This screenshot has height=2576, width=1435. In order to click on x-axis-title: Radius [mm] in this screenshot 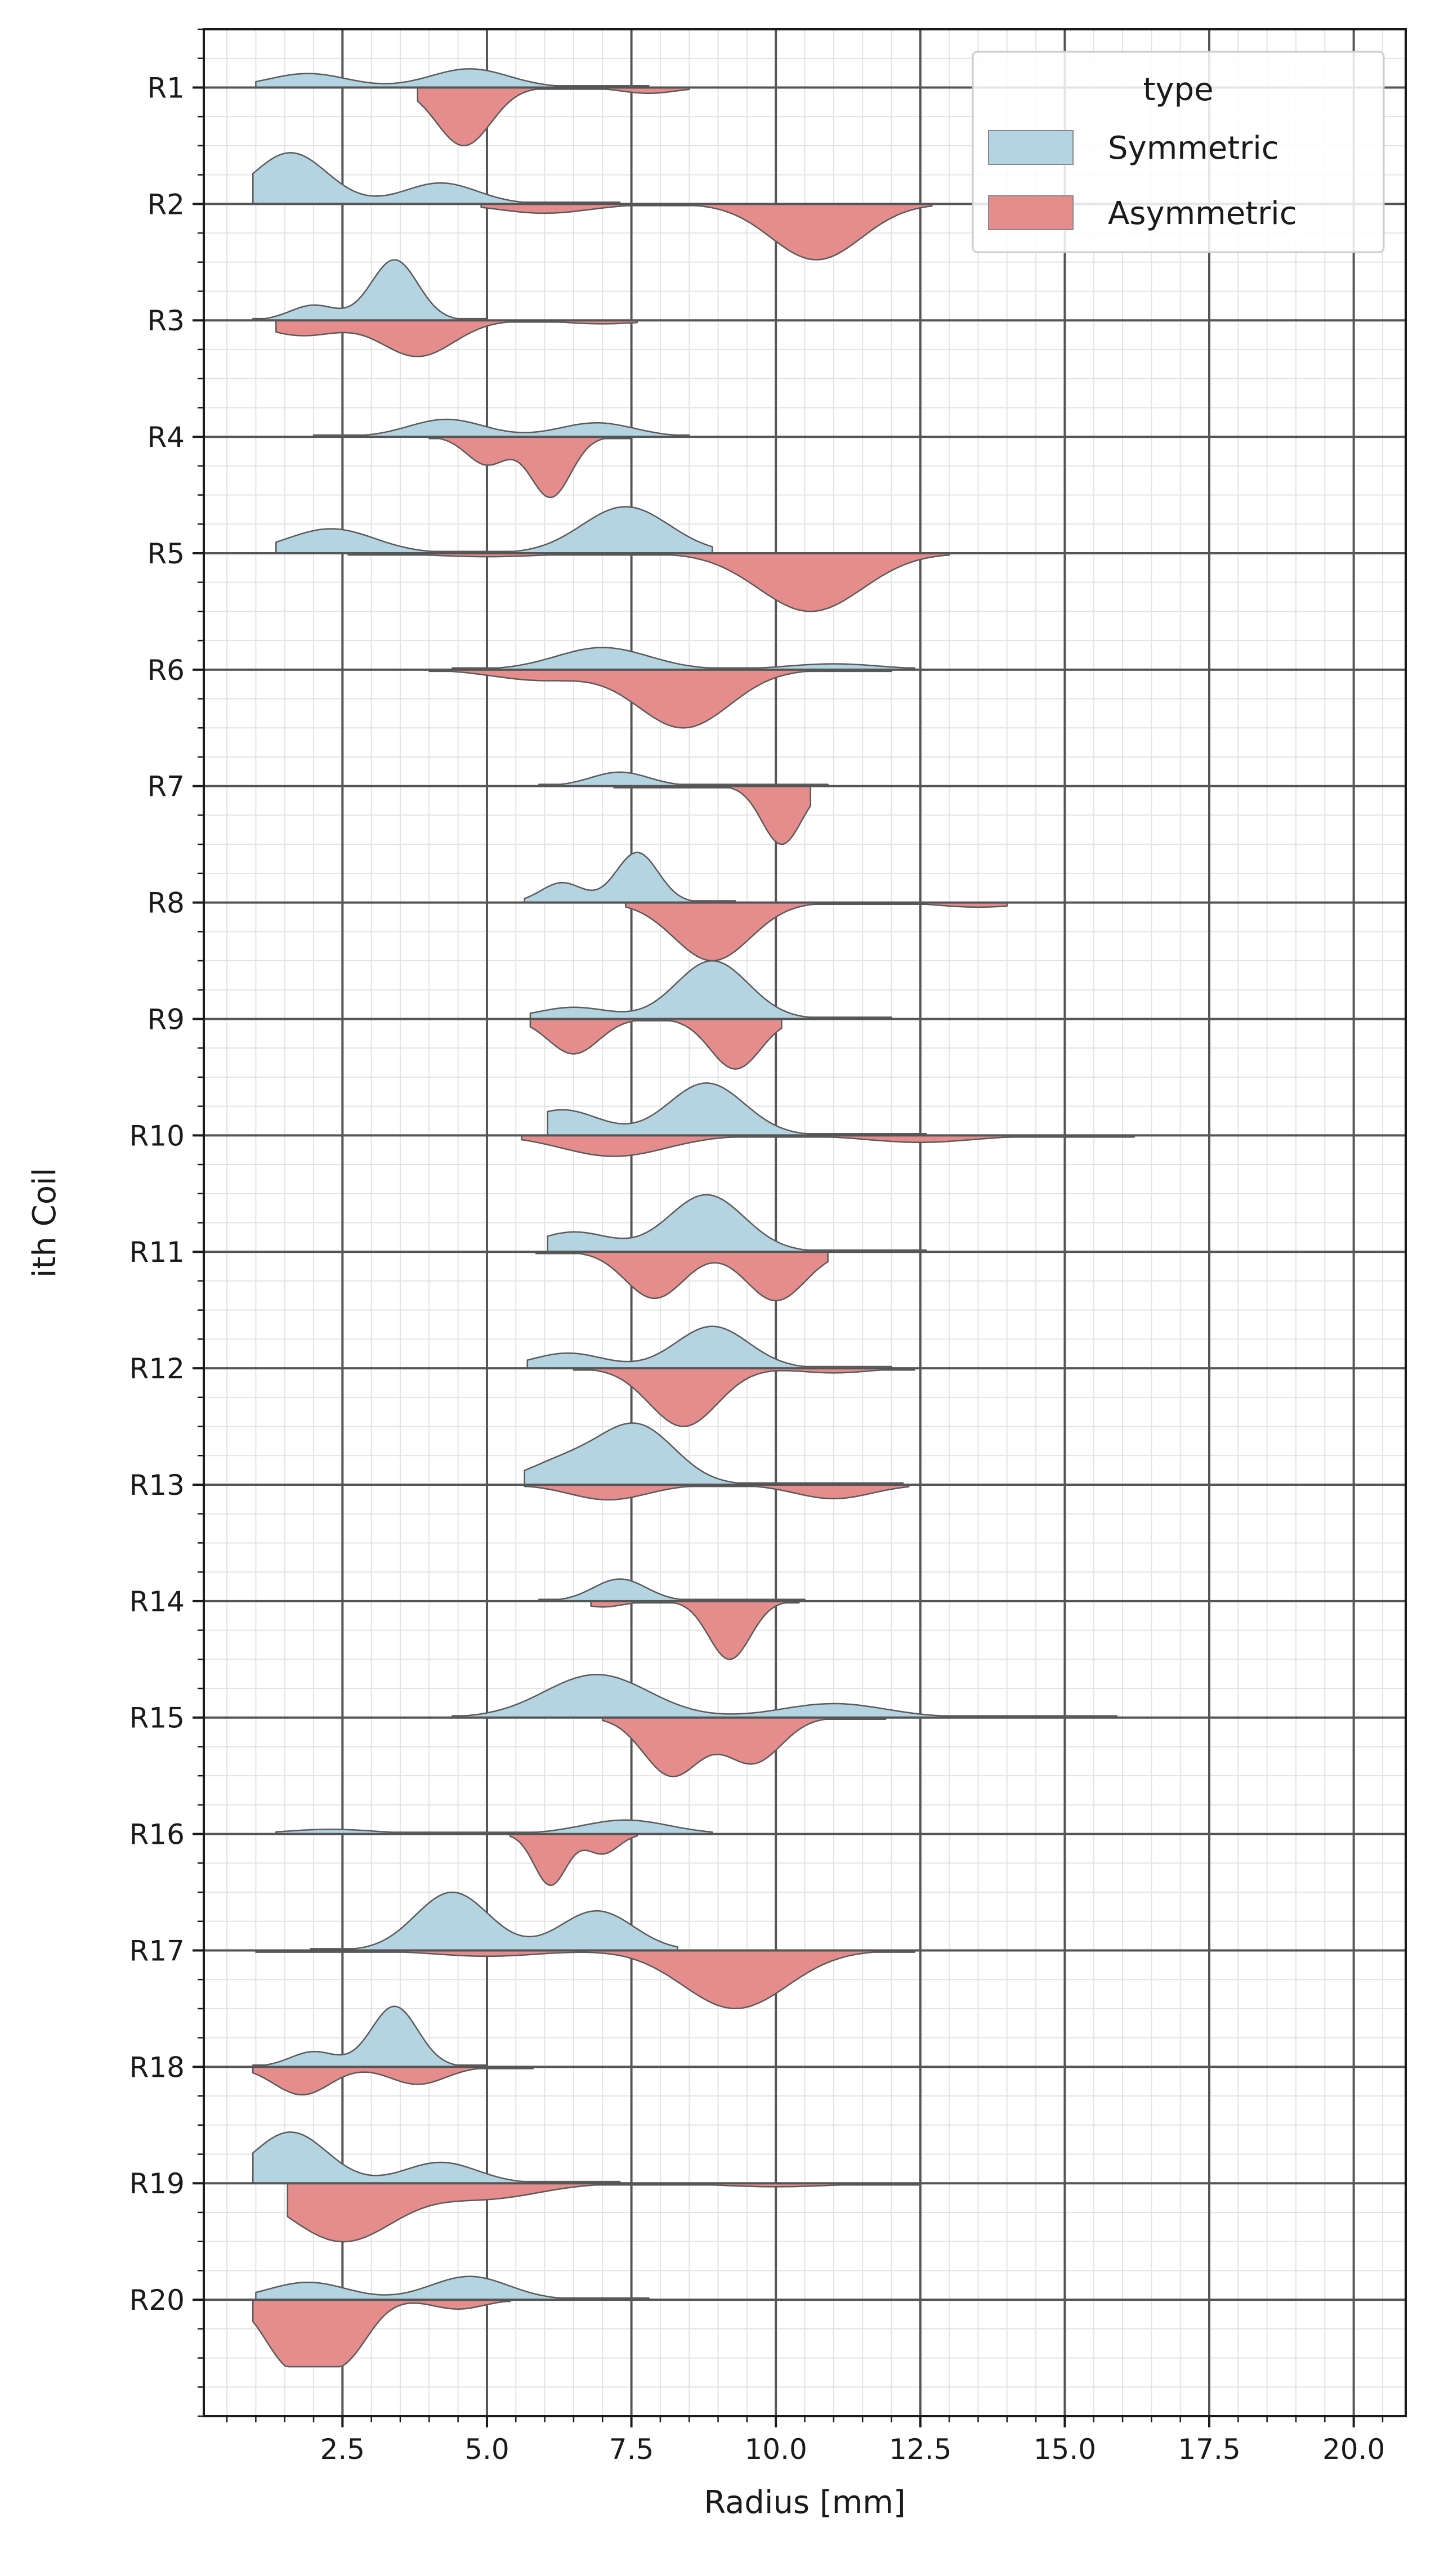, I will do `click(804, 2502)`.